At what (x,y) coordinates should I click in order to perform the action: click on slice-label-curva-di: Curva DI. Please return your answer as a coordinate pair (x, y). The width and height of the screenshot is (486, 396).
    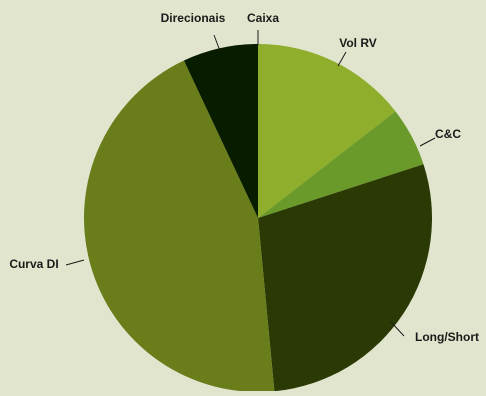
    Looking at the image, I should click on (33, 264).